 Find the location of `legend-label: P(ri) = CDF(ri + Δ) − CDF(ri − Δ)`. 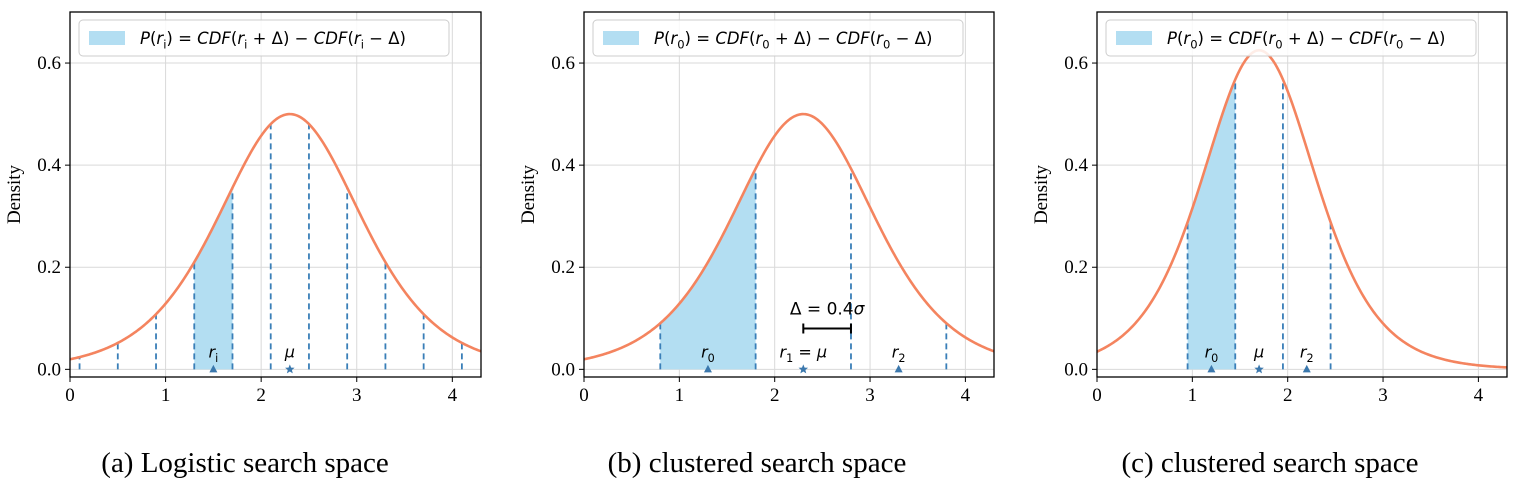

legend-label: P(ri) = CDF(ri + Δ) − CDF(ri − Δ) is located at coordinates (273, 40).